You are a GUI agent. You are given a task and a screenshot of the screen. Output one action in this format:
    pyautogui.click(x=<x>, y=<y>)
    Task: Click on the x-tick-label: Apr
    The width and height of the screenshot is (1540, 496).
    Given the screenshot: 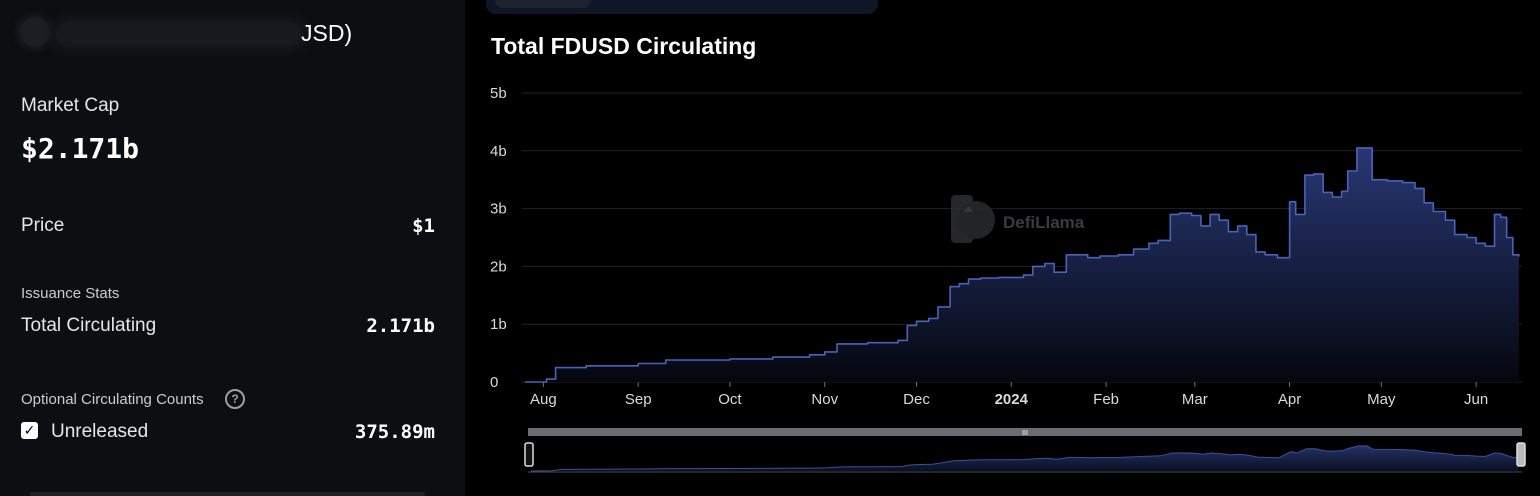 What is the action you would take?
    pyautogui.click(x=1289, y=399)
    